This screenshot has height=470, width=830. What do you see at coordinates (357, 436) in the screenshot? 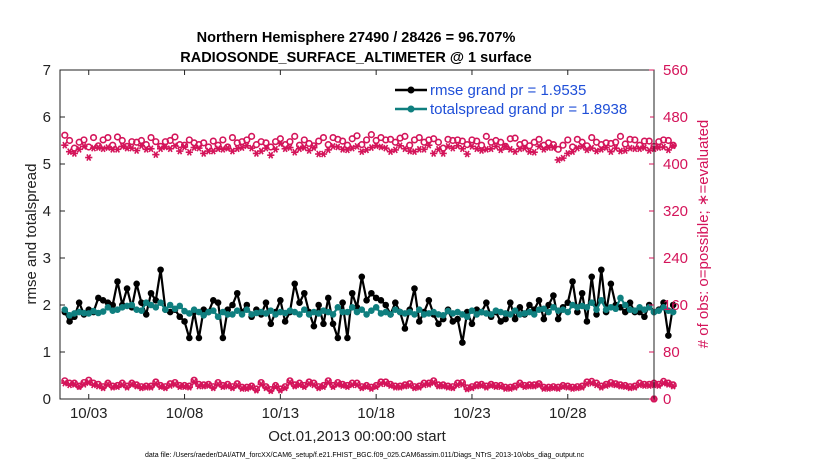
I see `x-axis-label: Oct.01,2013 00:00:00 start` at bounding box center [357, 436].